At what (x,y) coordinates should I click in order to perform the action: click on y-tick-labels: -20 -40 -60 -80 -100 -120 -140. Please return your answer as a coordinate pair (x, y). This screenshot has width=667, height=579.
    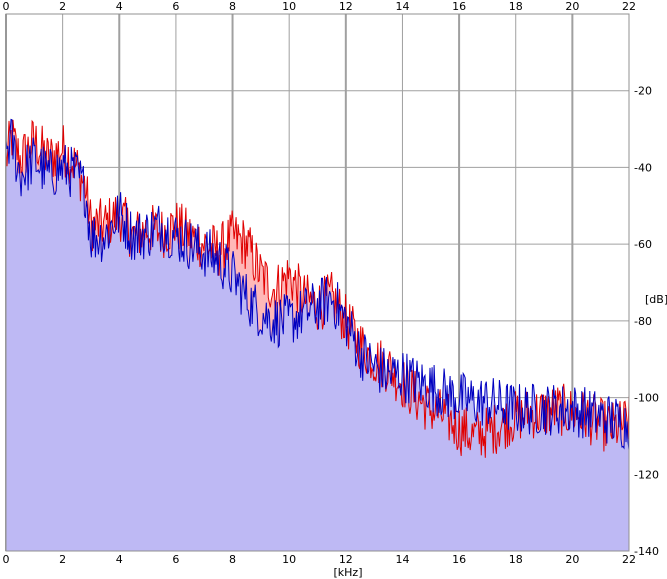
    Looking at the image, I should click on (646, 321).